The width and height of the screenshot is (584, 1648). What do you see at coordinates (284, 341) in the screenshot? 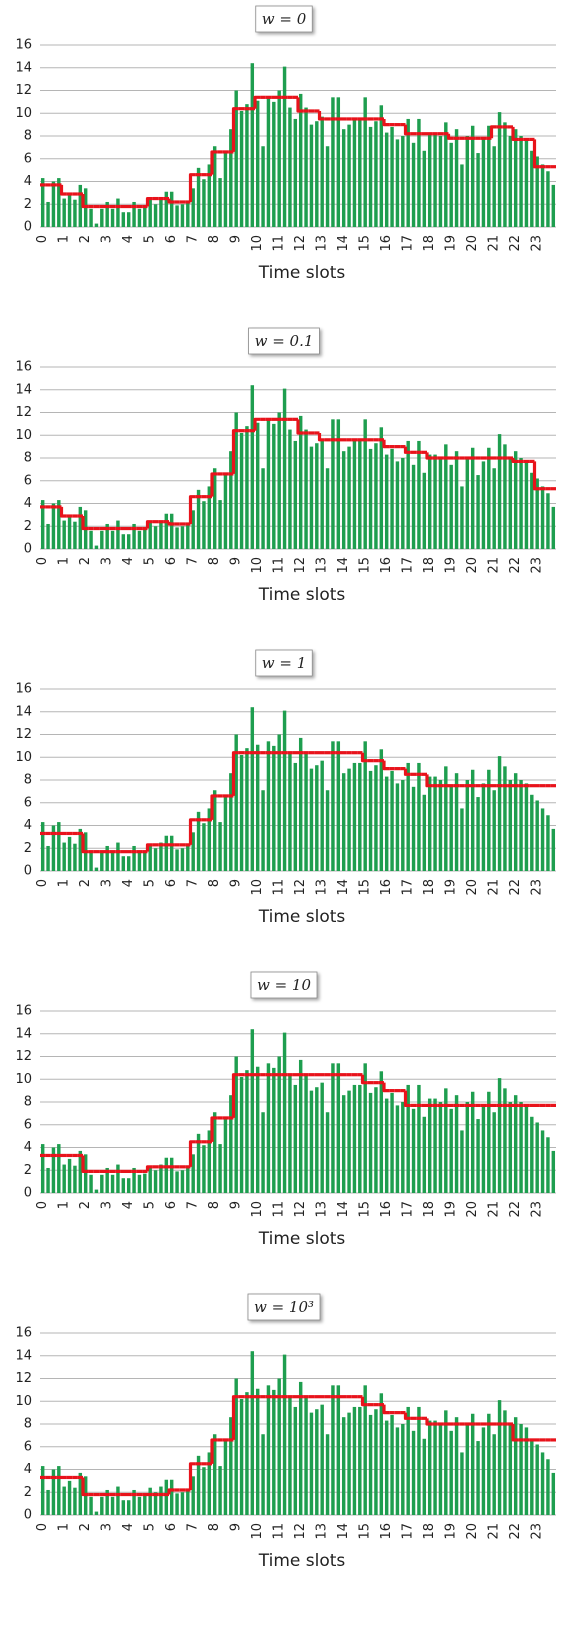
I see `chart-title: w = 0.1` at bounding box center [284, 341].